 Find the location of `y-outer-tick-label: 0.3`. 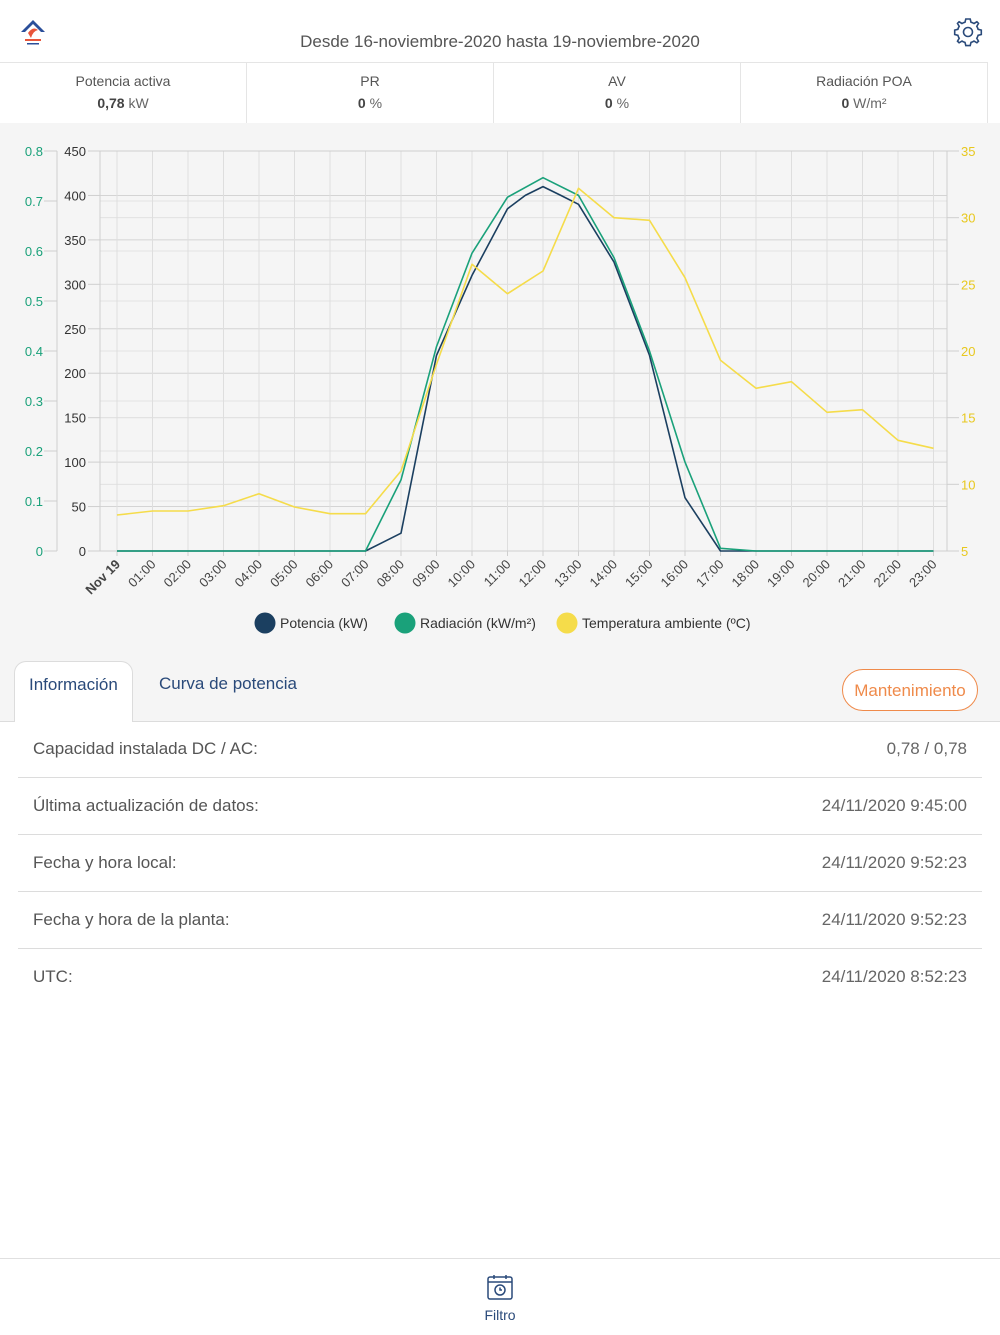

y-outer-tick-label: 0.3 is located at coordinates (34, 401).